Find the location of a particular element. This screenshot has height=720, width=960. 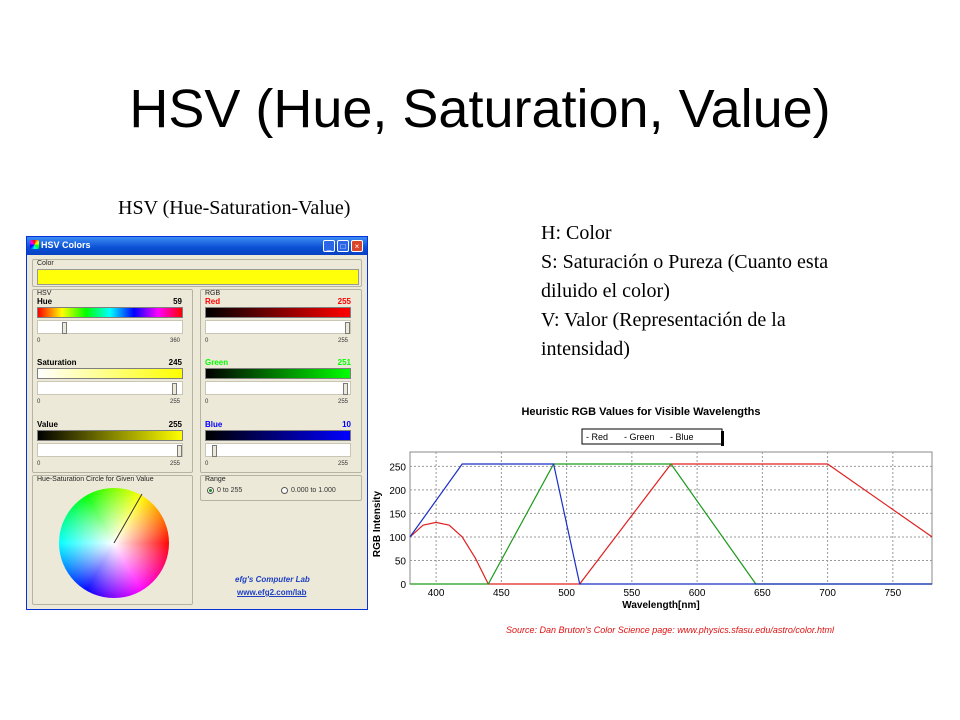

hue-max-label: 360 is located at coordinates (175, 341).